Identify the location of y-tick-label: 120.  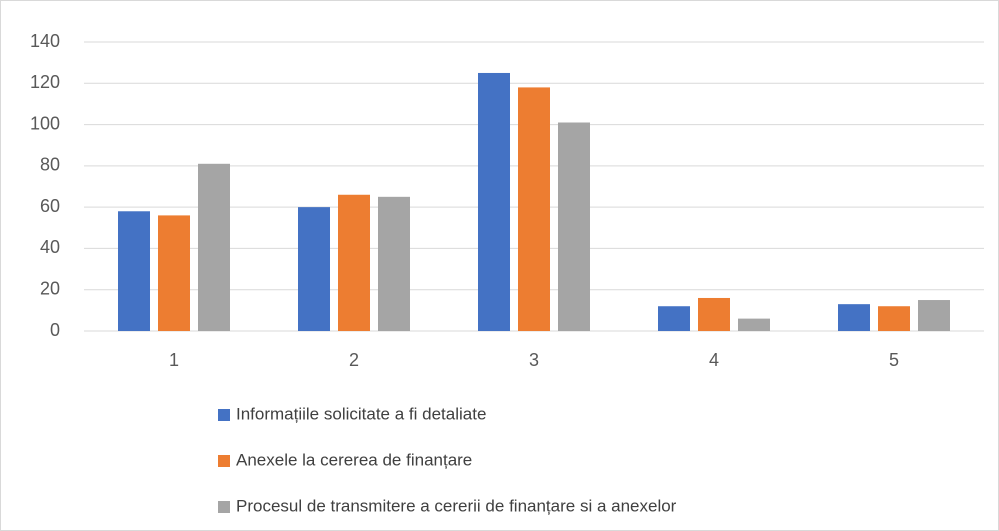
(45, 82).